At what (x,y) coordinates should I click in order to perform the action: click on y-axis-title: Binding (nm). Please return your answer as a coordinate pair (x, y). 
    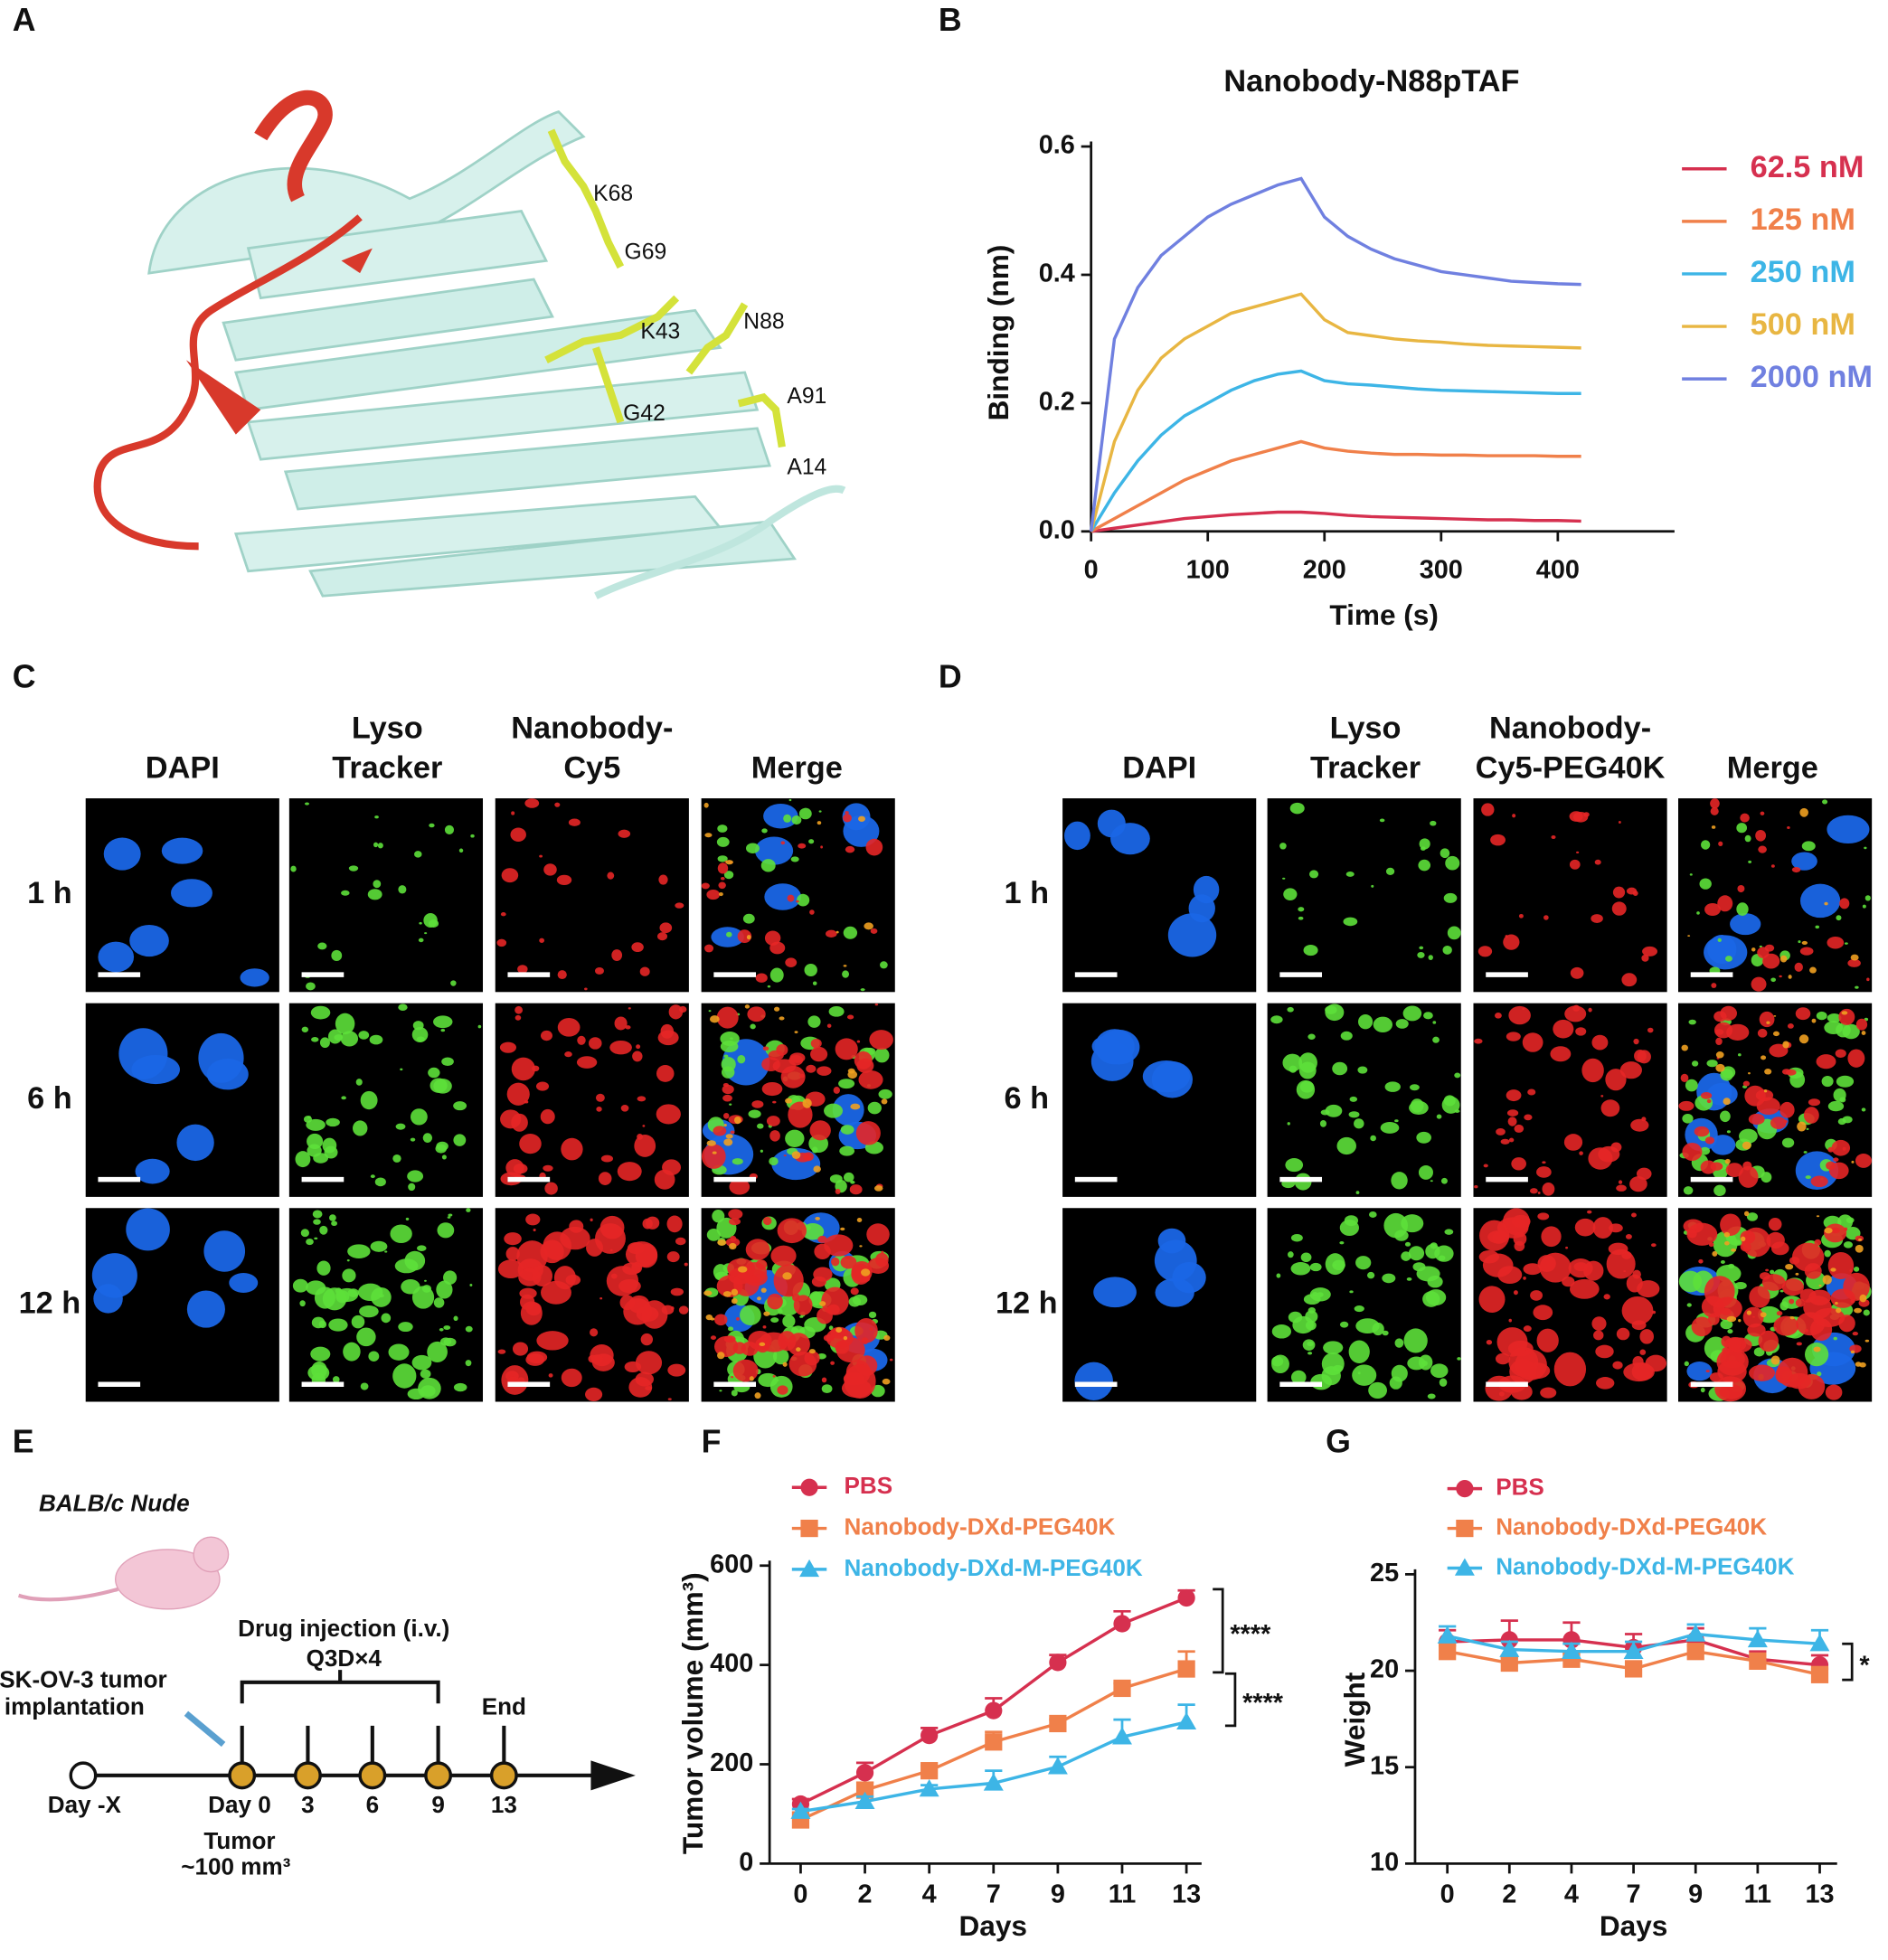
    Looking at the image, I should click on (998, 333).